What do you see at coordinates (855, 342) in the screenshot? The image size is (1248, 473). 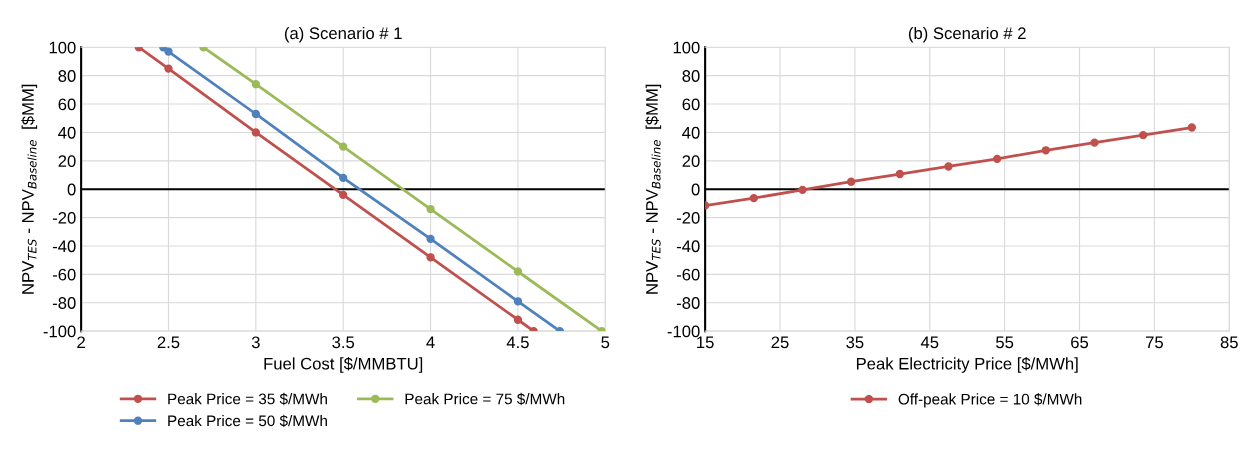 I see `x-tick-label: 35` at bounding box center [855, 342].